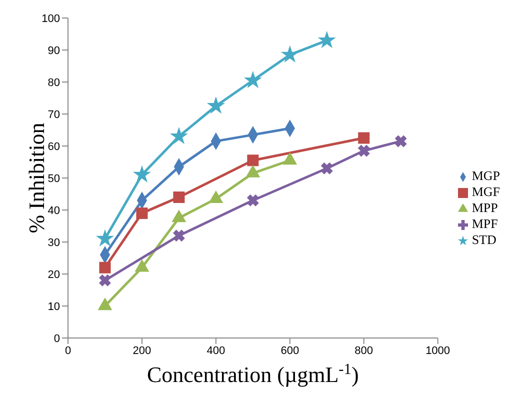  Describe the element at coordinates (54, 242) in the screenshot. I see `y-tick-label: 30` at that location.